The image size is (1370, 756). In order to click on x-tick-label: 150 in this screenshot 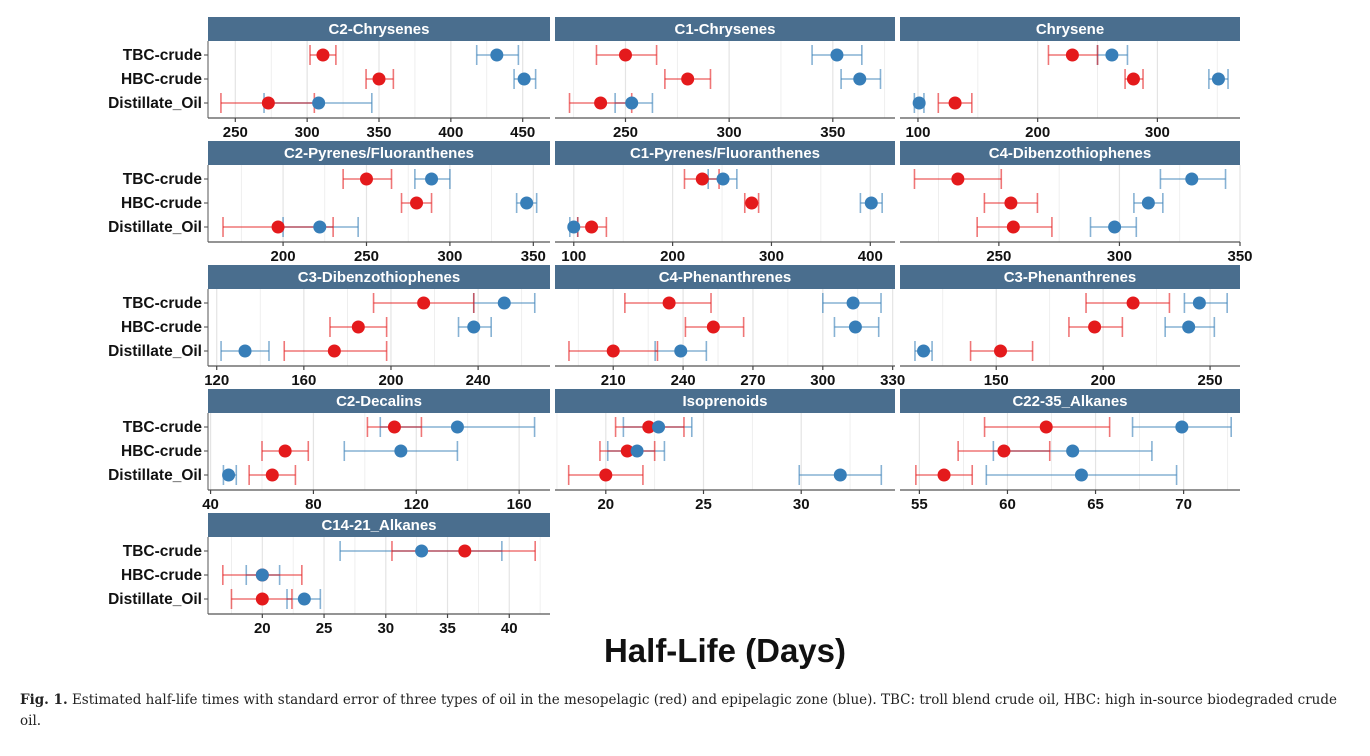, I will do `click(996, 380)`.